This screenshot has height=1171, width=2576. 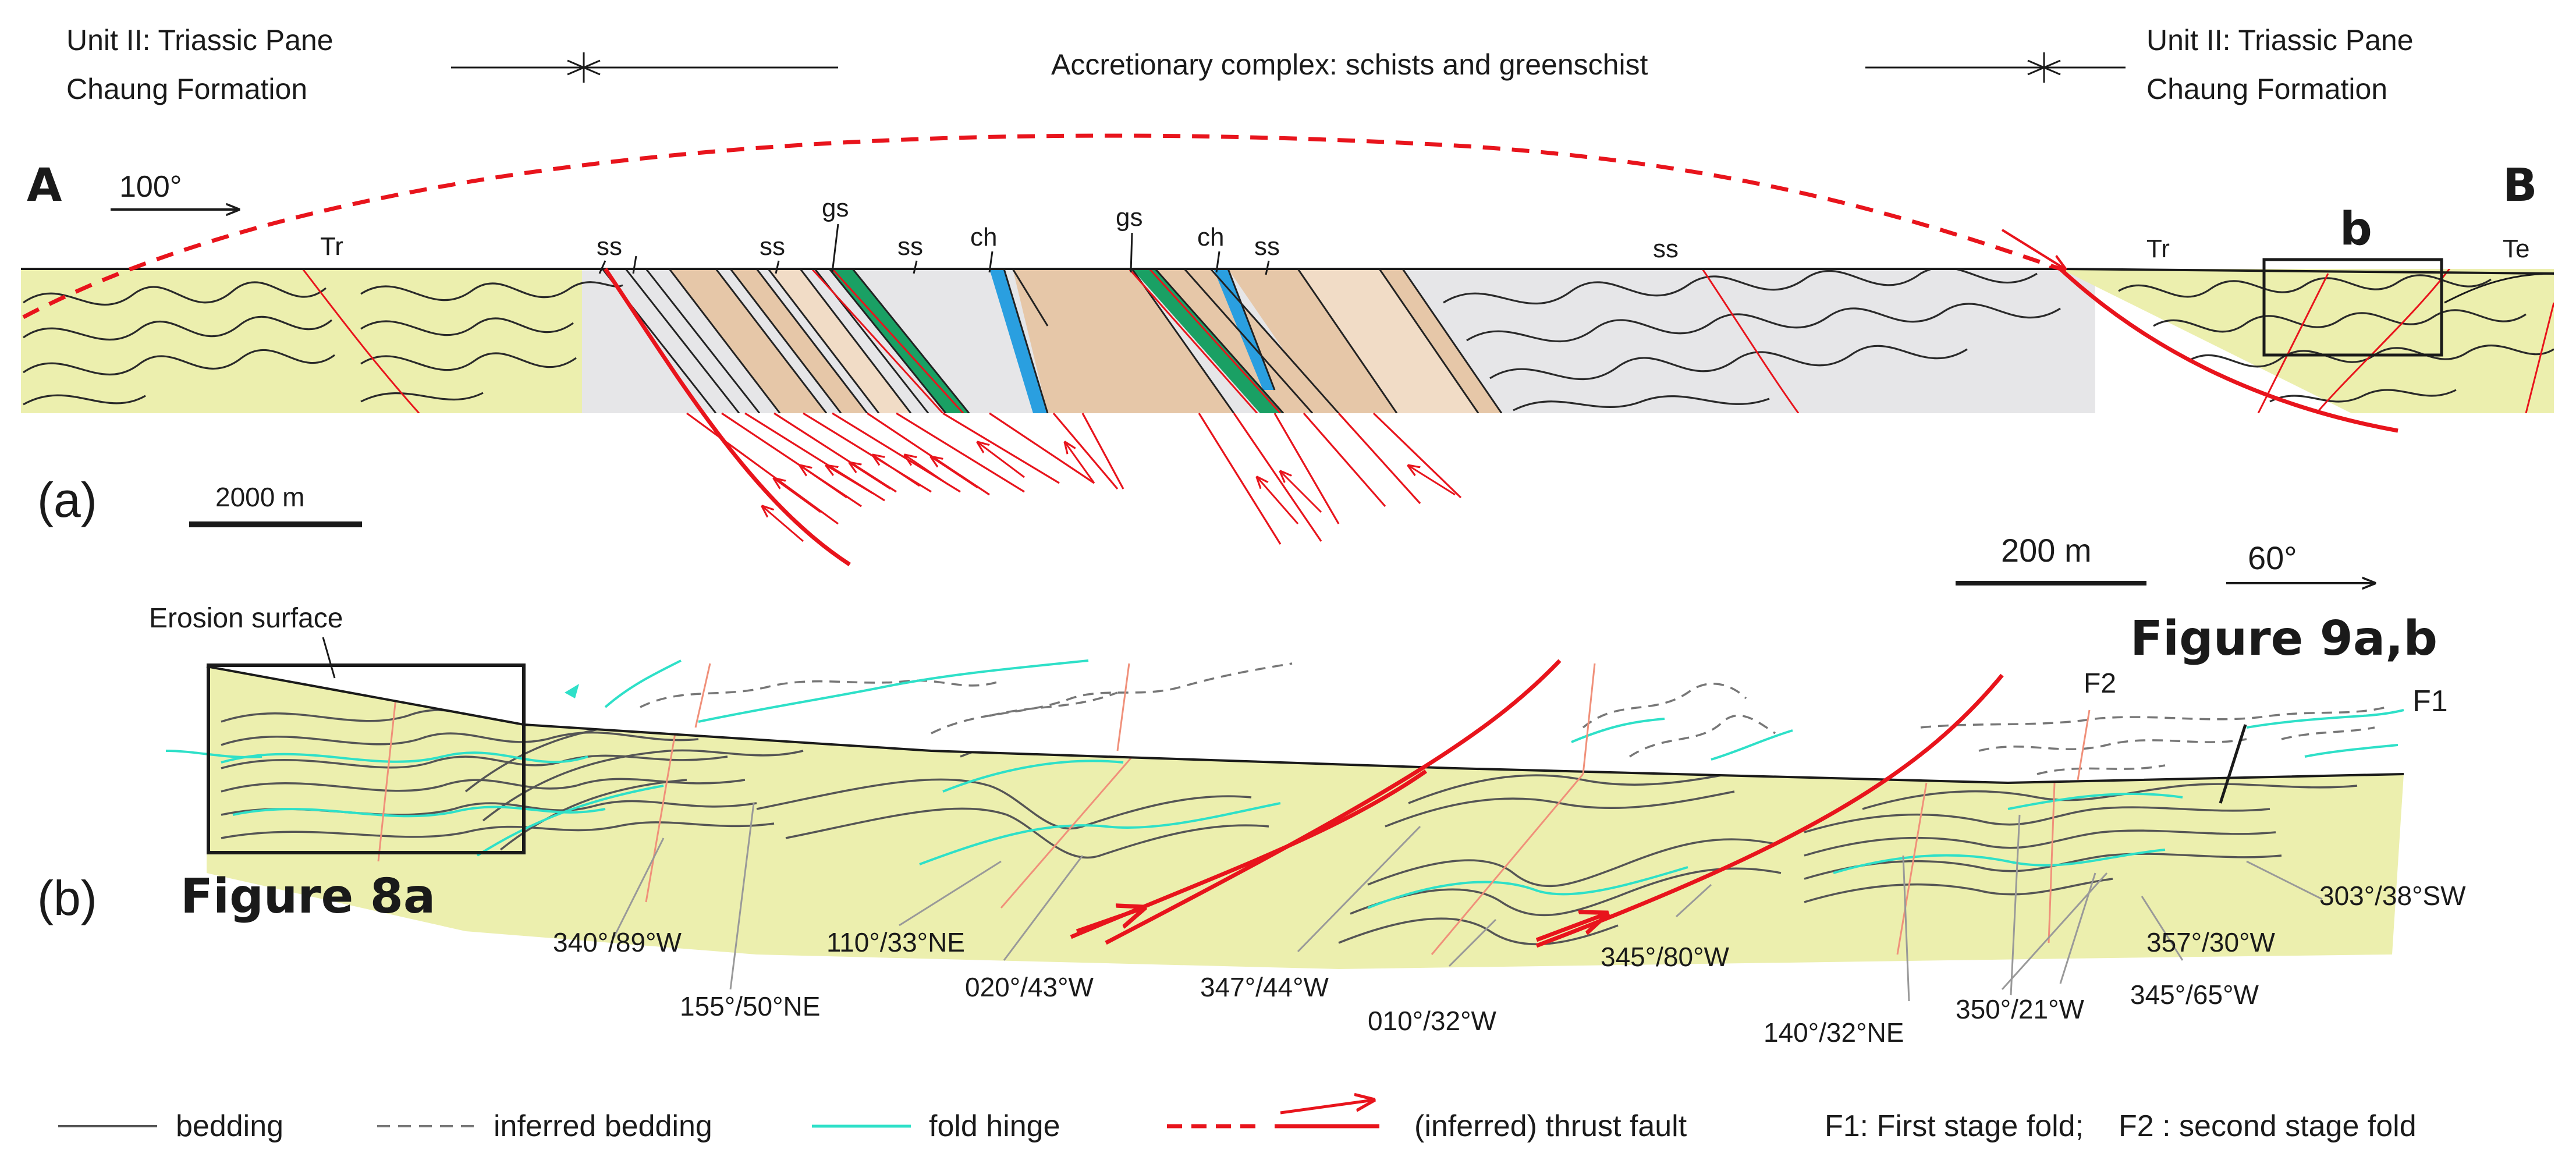 I want to click on section-b-f2-traces-in, so click(x=1217, y=826).